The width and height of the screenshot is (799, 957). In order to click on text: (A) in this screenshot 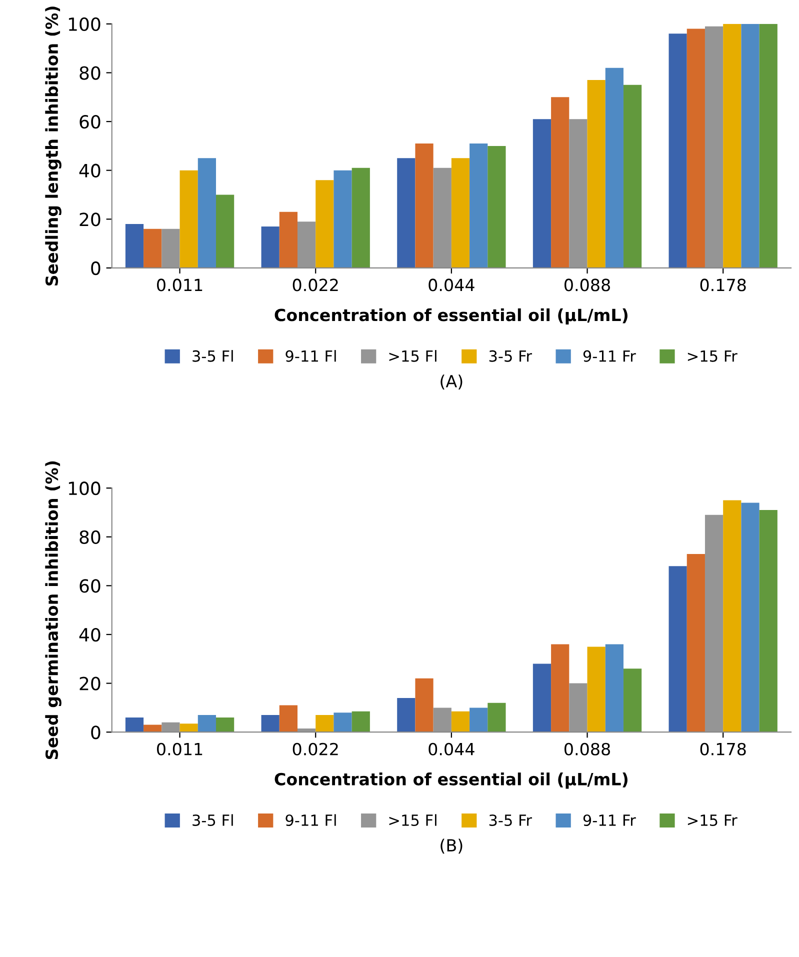, I will do `click(451, 382)`.